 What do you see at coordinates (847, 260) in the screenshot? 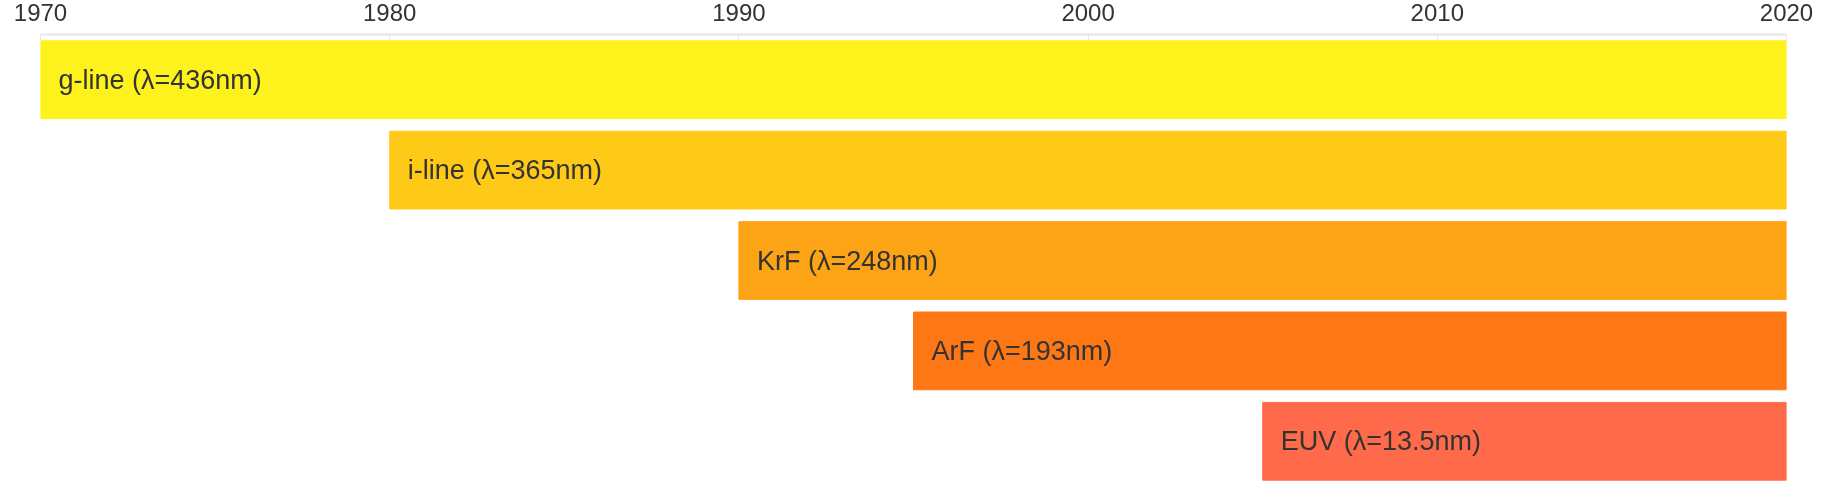
I see `y-tick-label: KrF (λ=248nm)` at bounding box center [847, 260].